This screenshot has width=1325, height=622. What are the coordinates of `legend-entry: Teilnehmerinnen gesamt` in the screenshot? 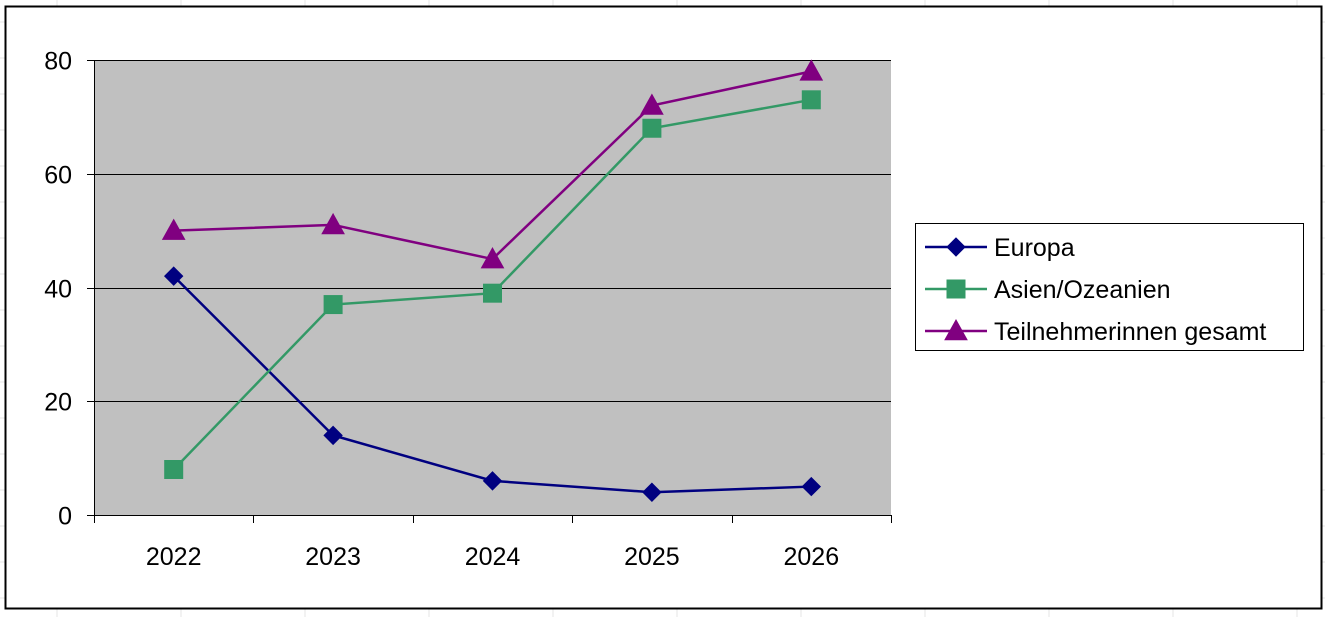 It's located at (1095, 332).